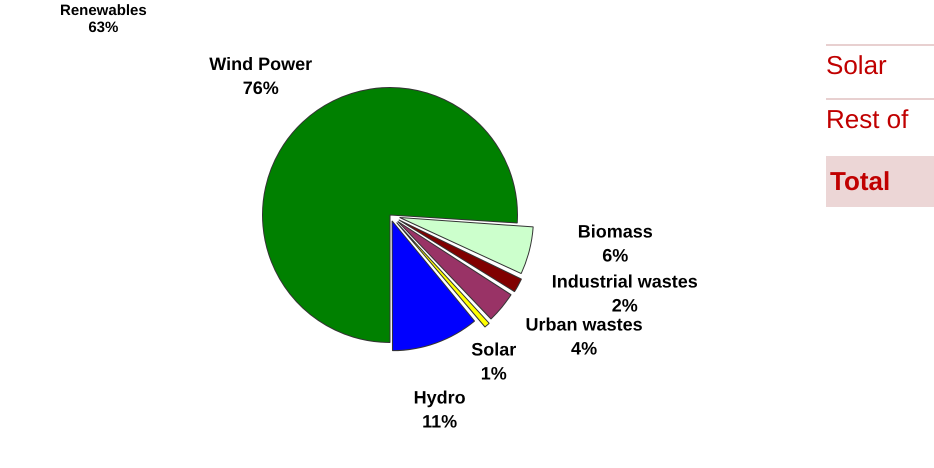  Describe the element at coordinates (103, 19) in the screenshot. I see `text: Renewables 63%` at that location.